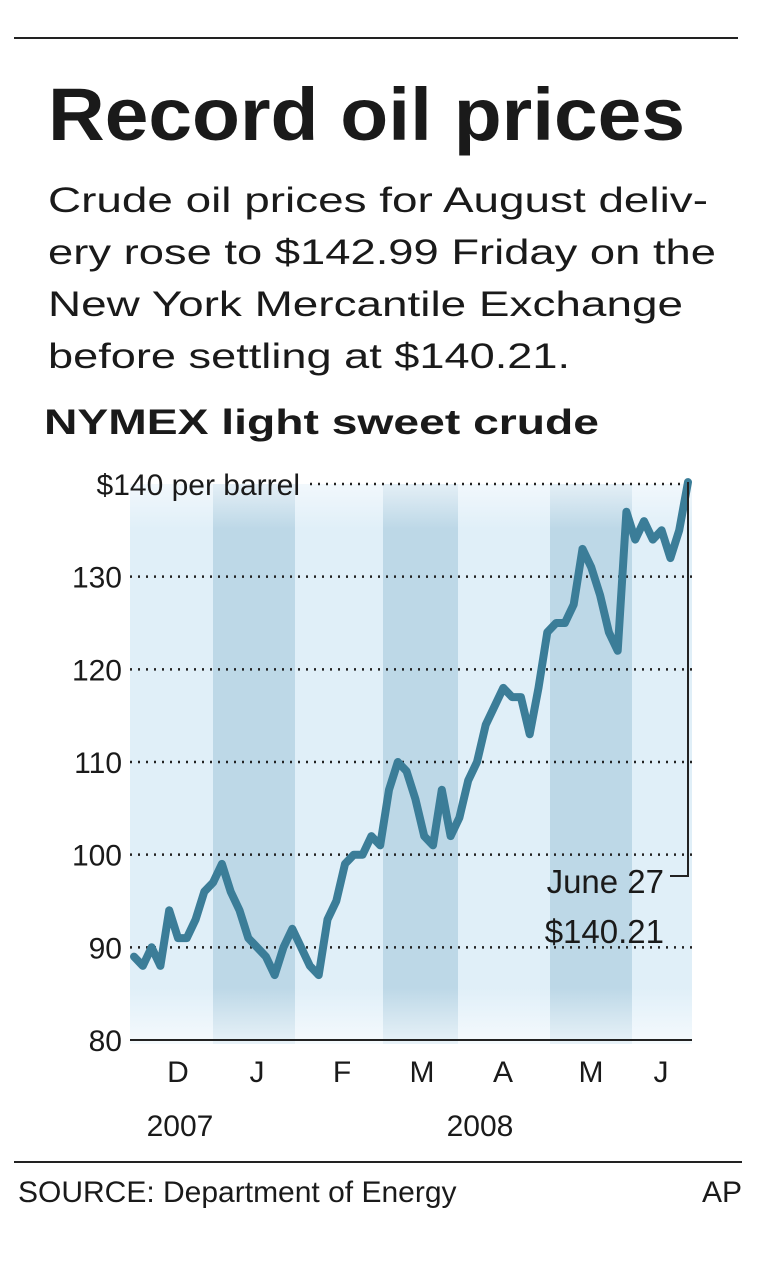  What do you see at coordinates (480, 1126) in the screenshot?
I see `year-label: 2008` at bounding box center [480, 1126].